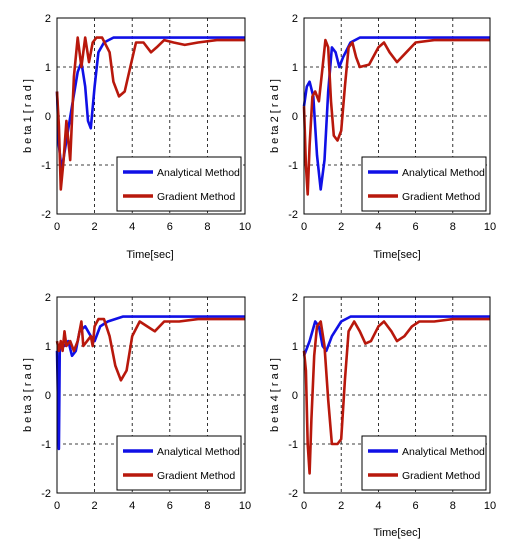  What do you see at coordinates (28, 395) in the screenshot?
I see `y-axis-label: b e ta 3 [ r a d ]` at bounding box center [28, 395].